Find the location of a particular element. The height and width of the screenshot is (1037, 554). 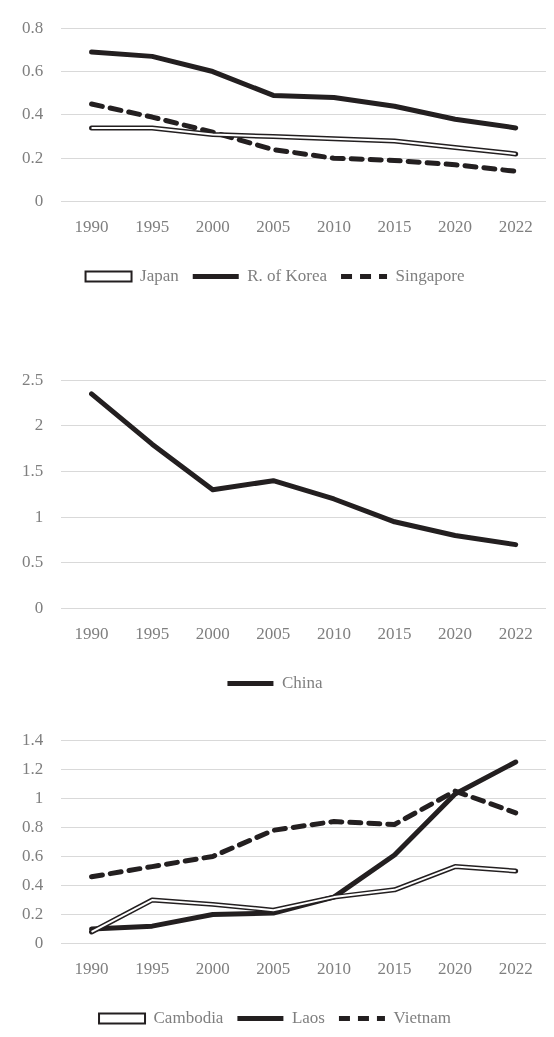

legend-label: R. of Korea is located at coordinates (287, 275).